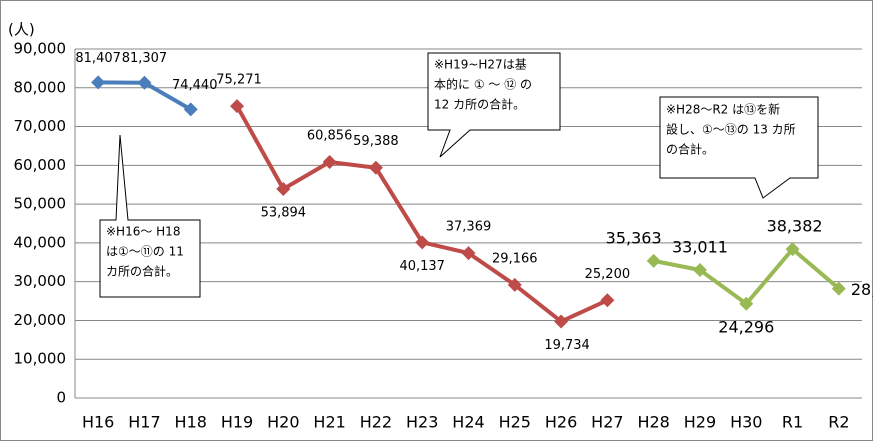 The height and width of the screenshot is (441, 873). Describe the element at coordinates (468, 422) in the screenshot. I see `x-tick-label: H24` at that location.